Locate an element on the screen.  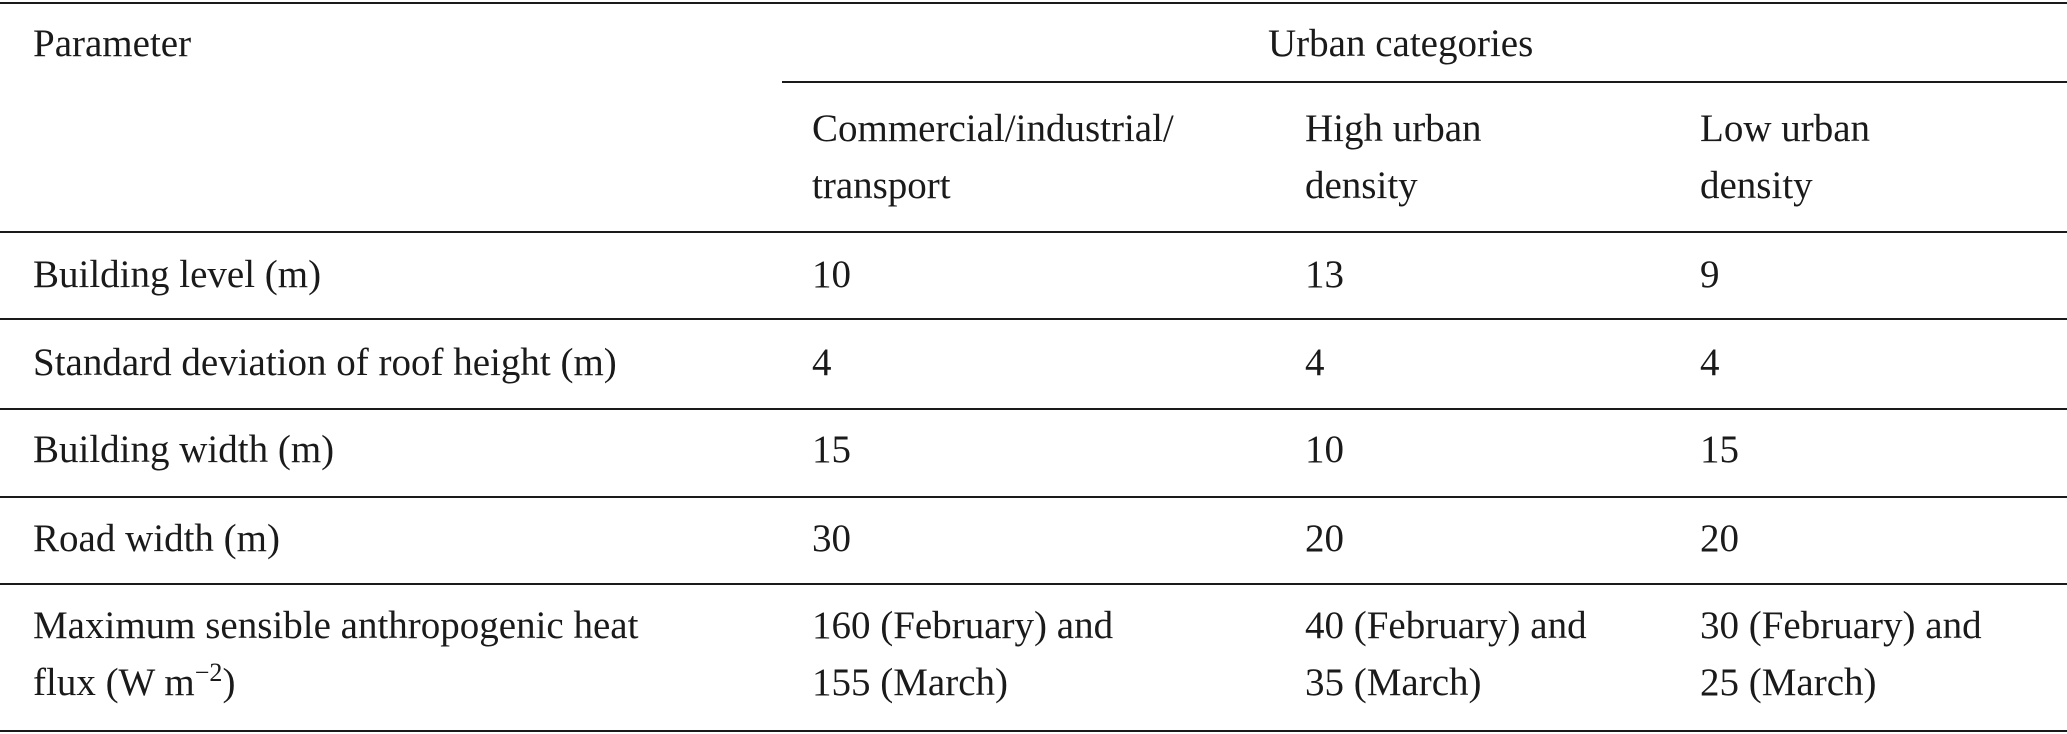
row-label: Building width (m) is located at coordinates (184, 449).